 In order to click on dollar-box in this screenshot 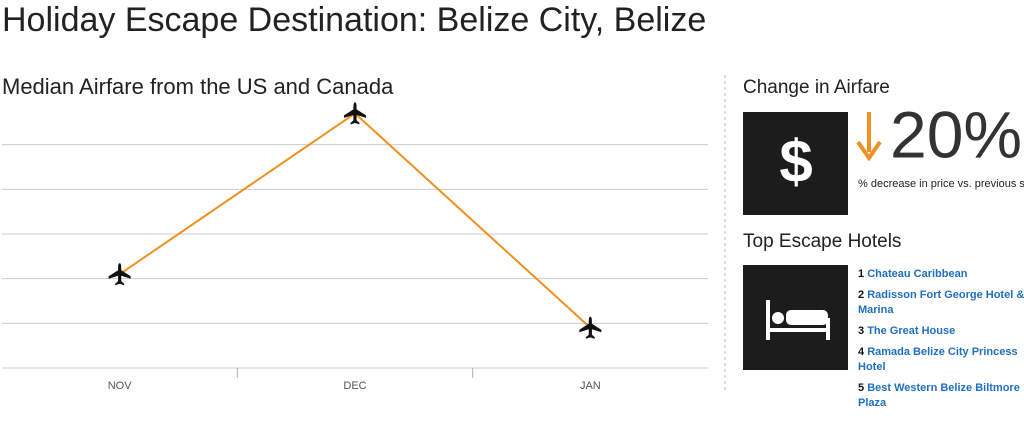, I will do `click(795, 163)`.